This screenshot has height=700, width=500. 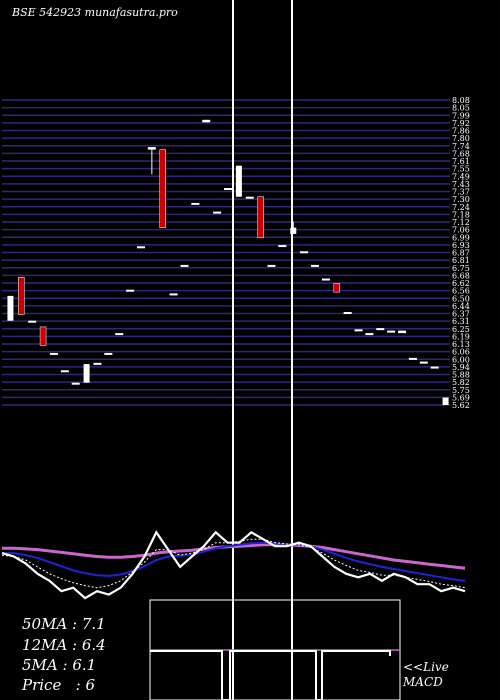 I want to click on y-tick-label: 7.30, so click(x=461, y=199).